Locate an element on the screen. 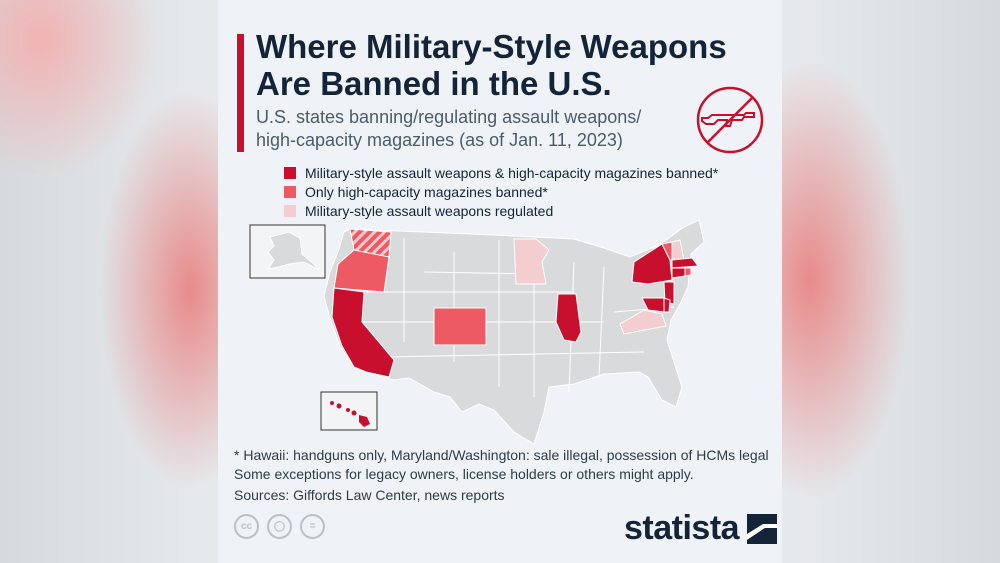  legend-item-magazines-only: Only high-capacity magazines banned* is located at coordinates (501, 191).